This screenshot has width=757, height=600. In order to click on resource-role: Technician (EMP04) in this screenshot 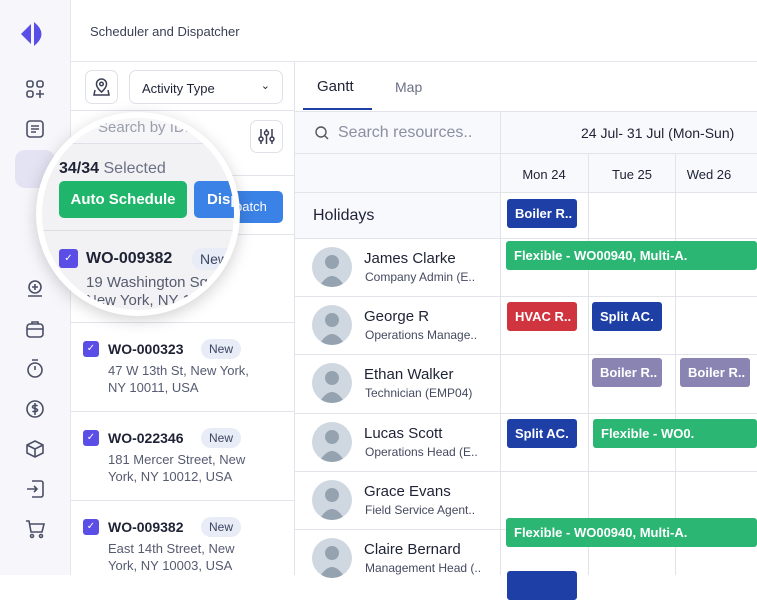, I will do `click(419, 393)`.